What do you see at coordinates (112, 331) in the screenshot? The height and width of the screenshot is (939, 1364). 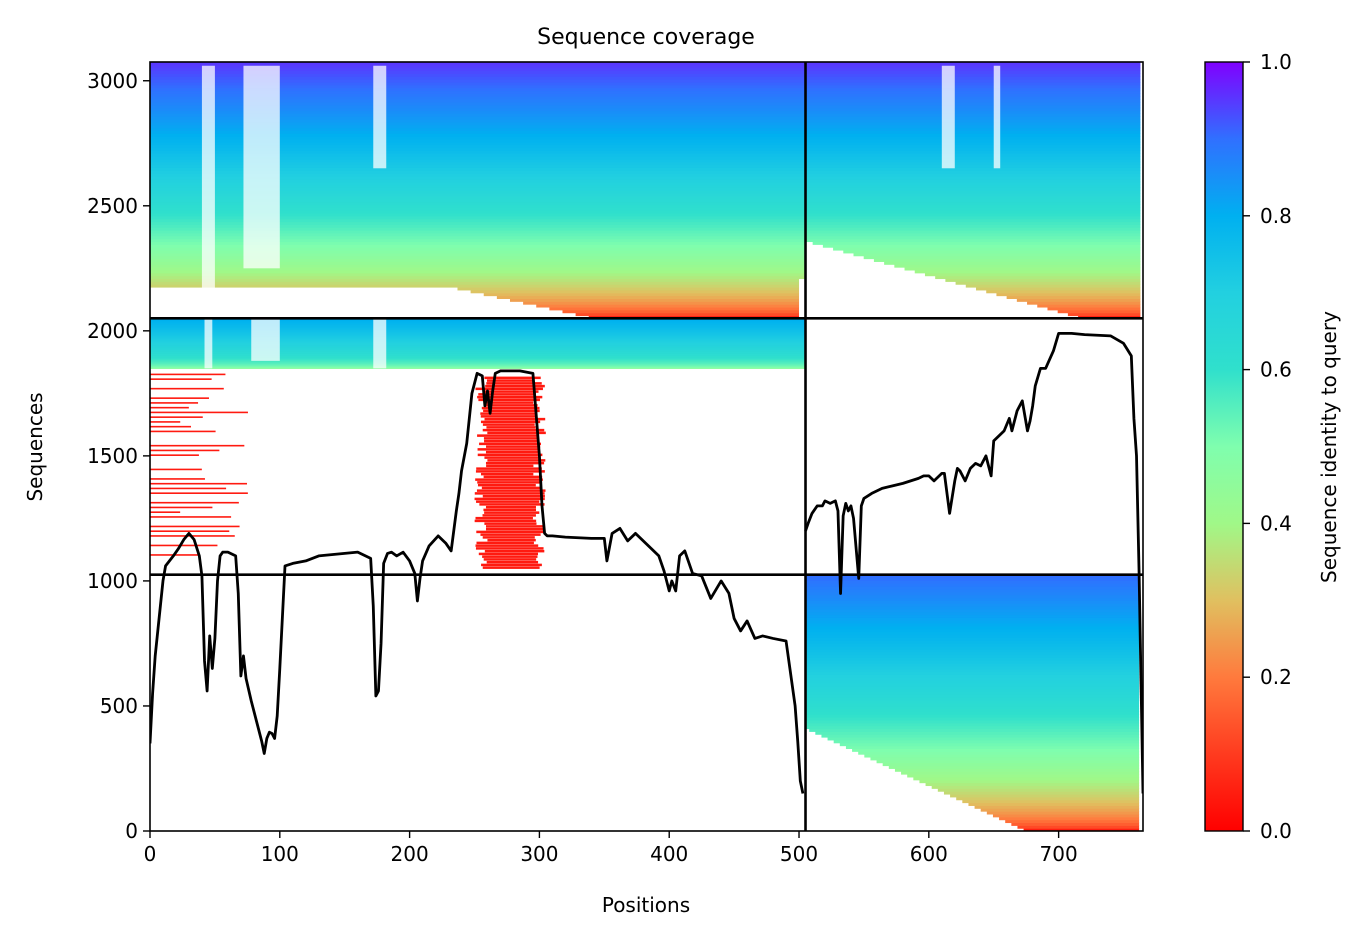 I see `y-tick-label: 2000` at bounding box center [112, 331].